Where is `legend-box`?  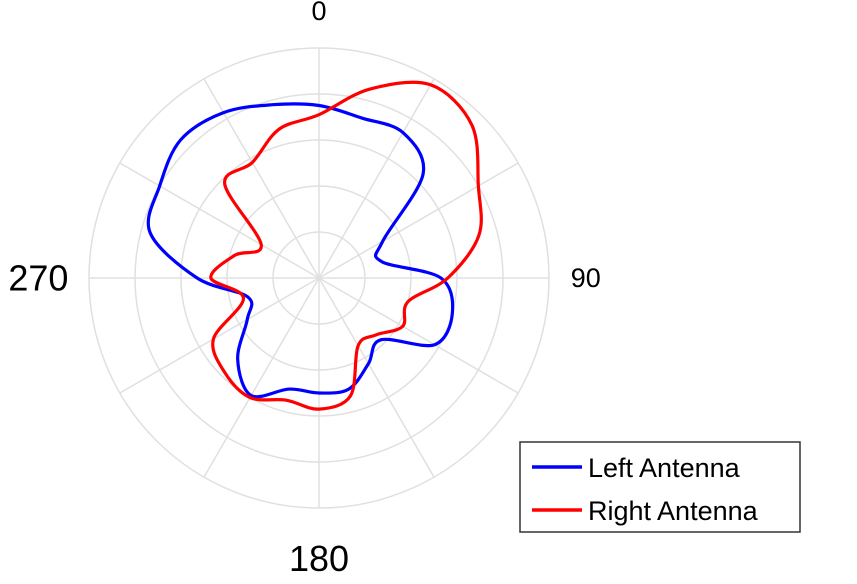 legend-box is located at coordinates (660, 487).